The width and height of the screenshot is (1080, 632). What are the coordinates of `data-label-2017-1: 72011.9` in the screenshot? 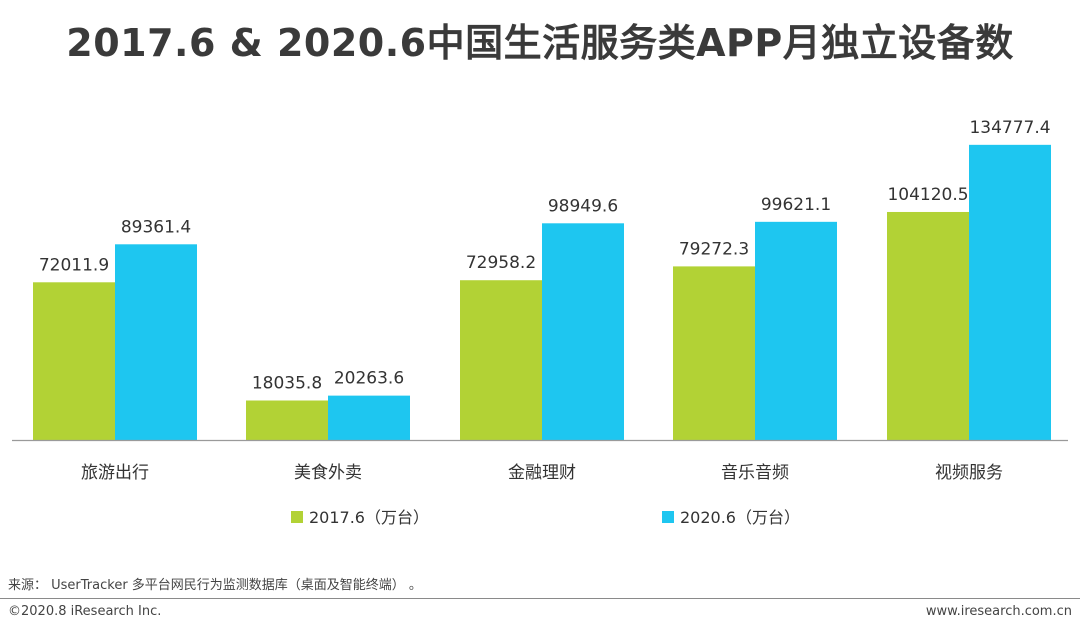 It's located at (74, 265).